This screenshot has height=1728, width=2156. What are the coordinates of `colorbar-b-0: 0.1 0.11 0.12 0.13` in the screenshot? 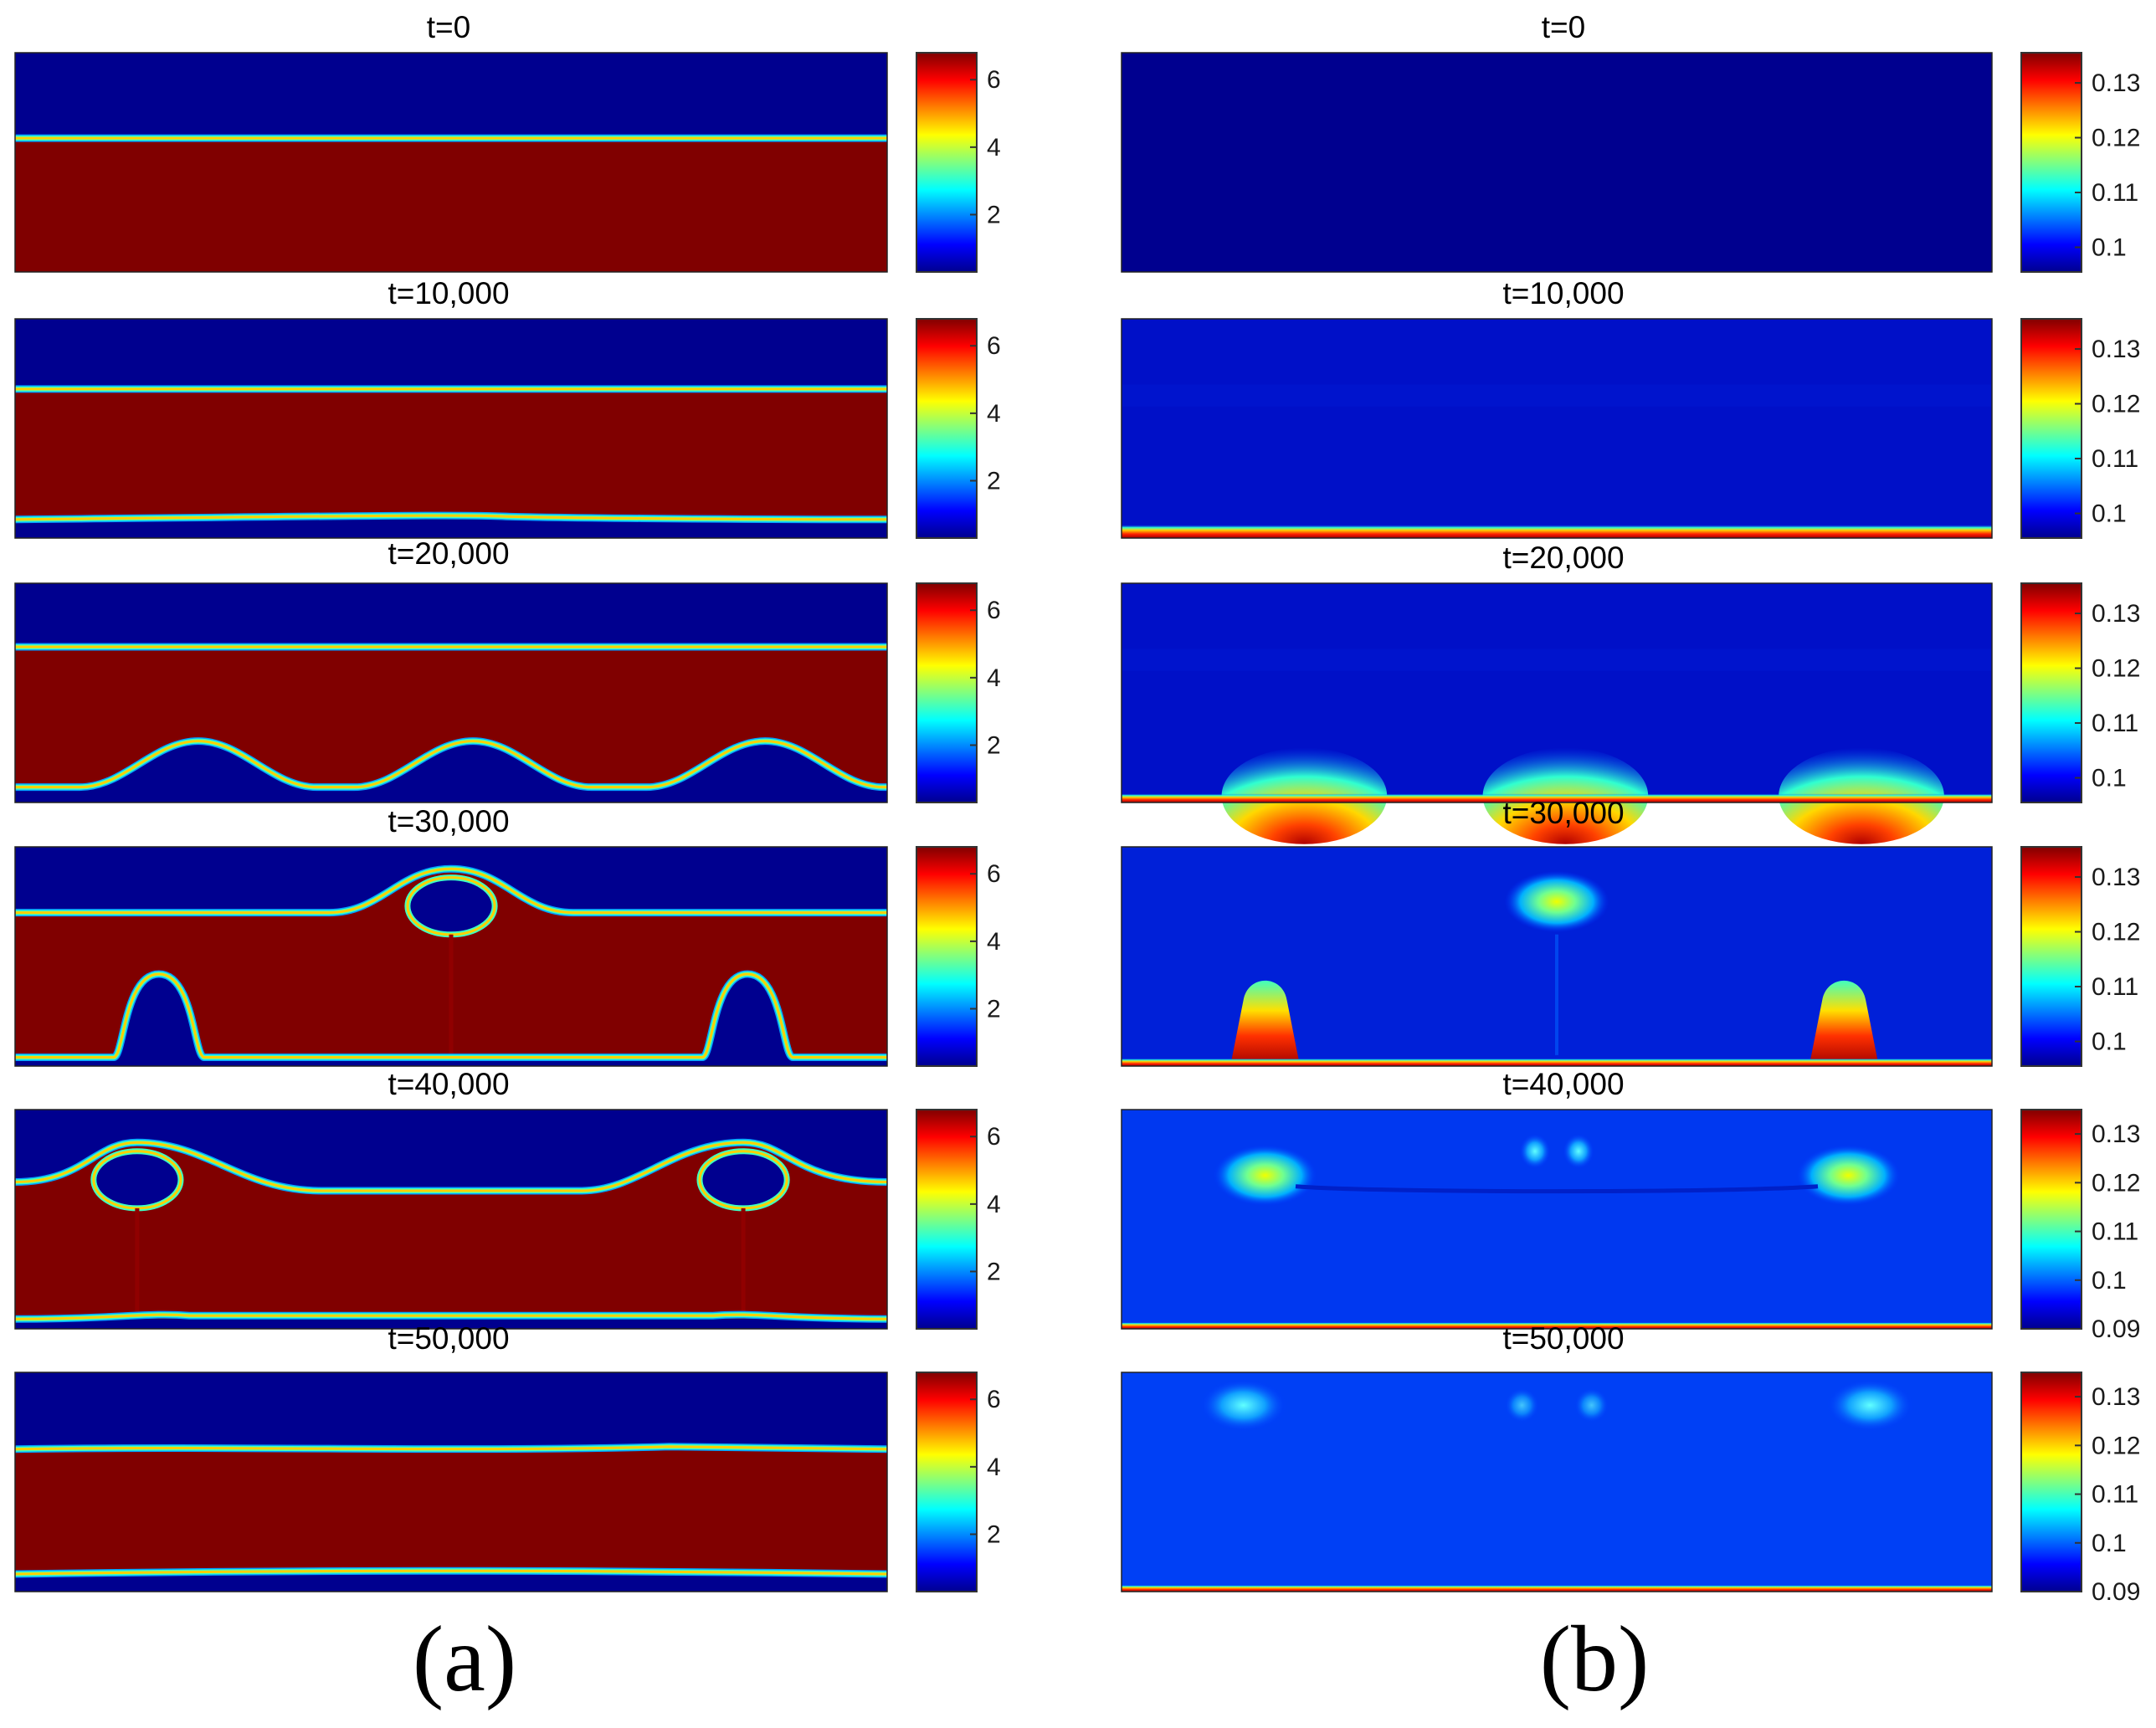 It's located at (2080, 162).